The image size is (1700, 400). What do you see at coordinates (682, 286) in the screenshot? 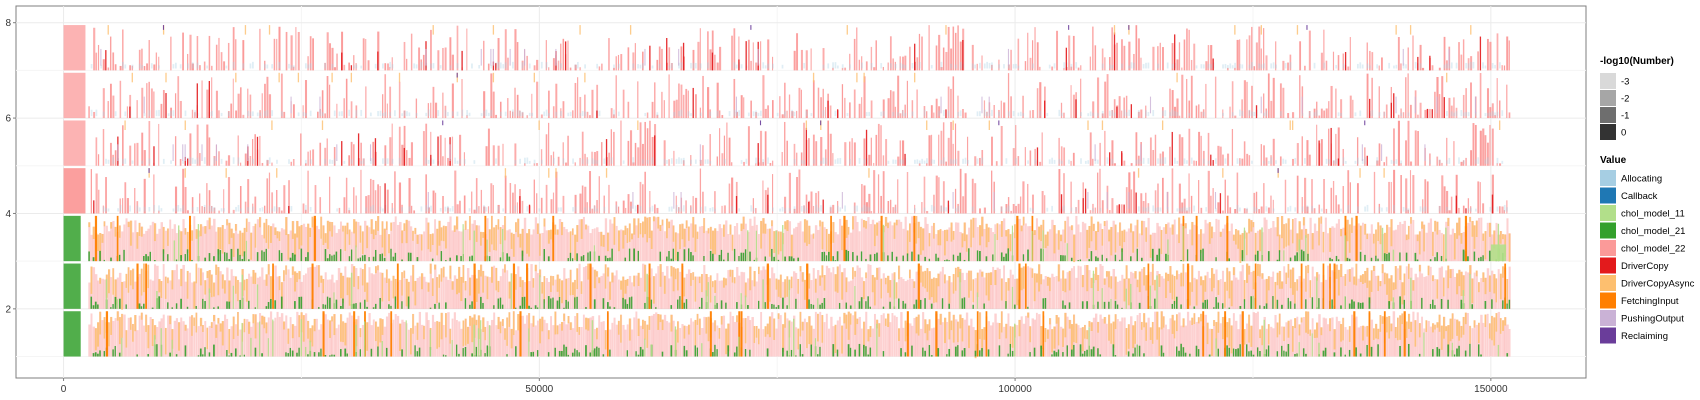
I see `bar-fetching-input` at bounding box center [682, 286].